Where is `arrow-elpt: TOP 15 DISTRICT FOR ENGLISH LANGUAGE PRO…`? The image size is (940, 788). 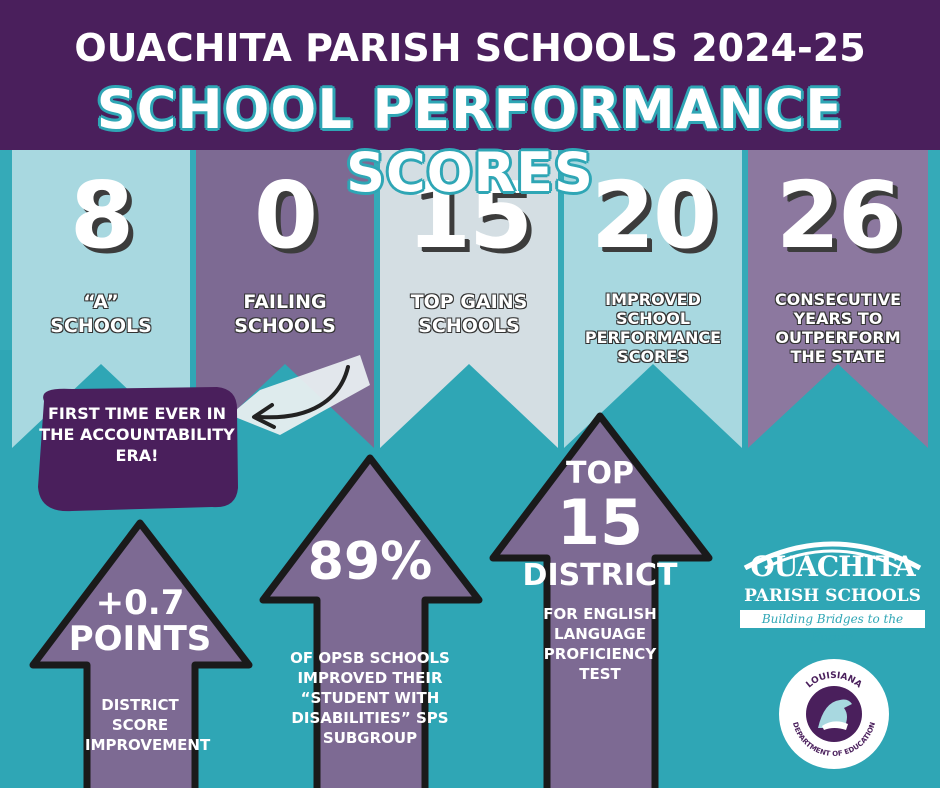 arrow-elpt: TOP 15 DISTRICT FOR ENGLISH LANGUAGE PRO… is located at coordinates (600, 598).